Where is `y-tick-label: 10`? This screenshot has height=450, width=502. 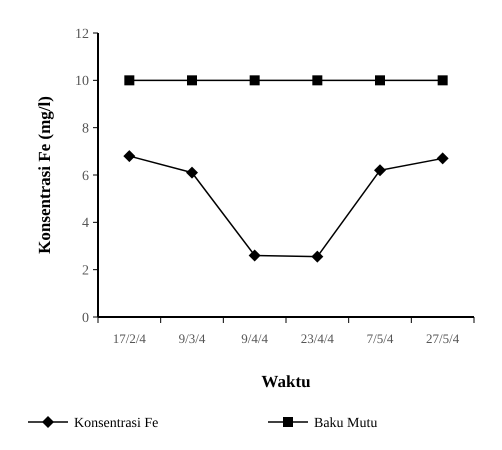
y-tick-label: 10 is located at coordinates (82, 82).